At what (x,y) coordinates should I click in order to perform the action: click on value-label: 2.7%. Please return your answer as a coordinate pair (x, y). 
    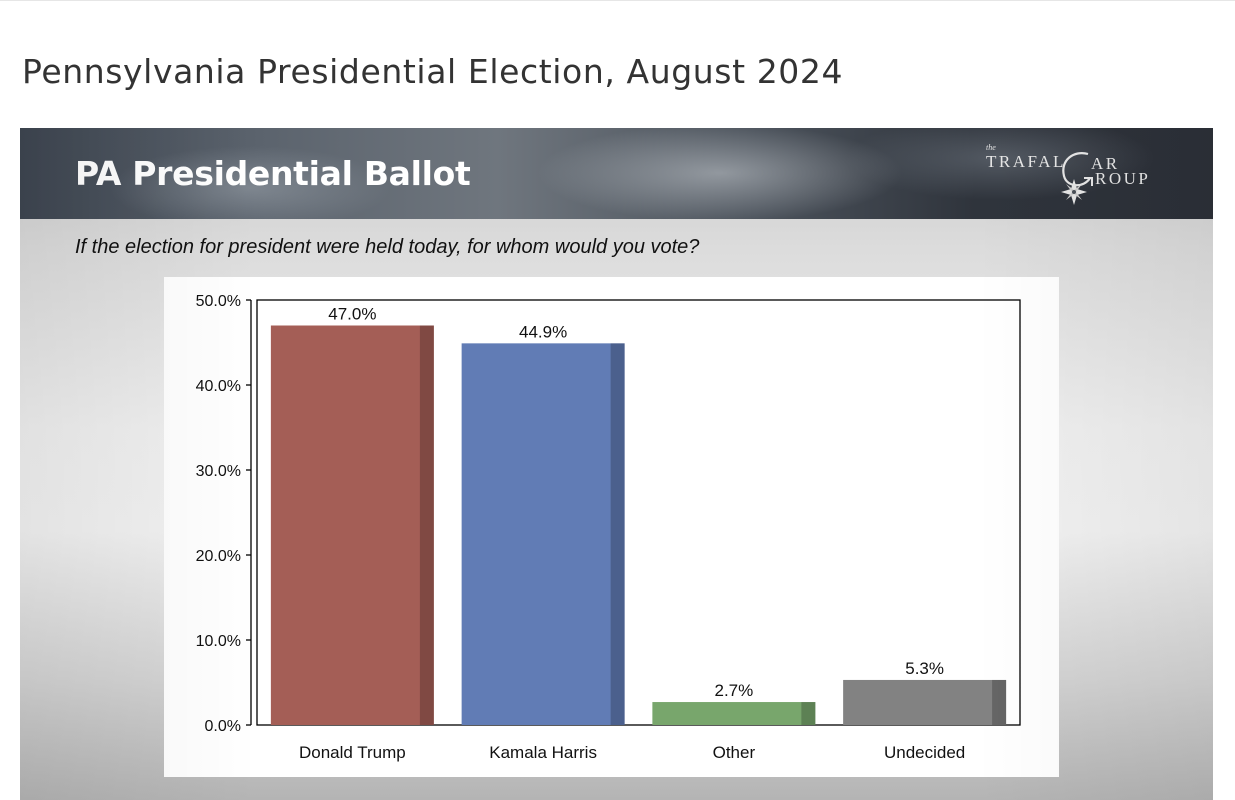
    Looking at the image, I should click on (734, 690).